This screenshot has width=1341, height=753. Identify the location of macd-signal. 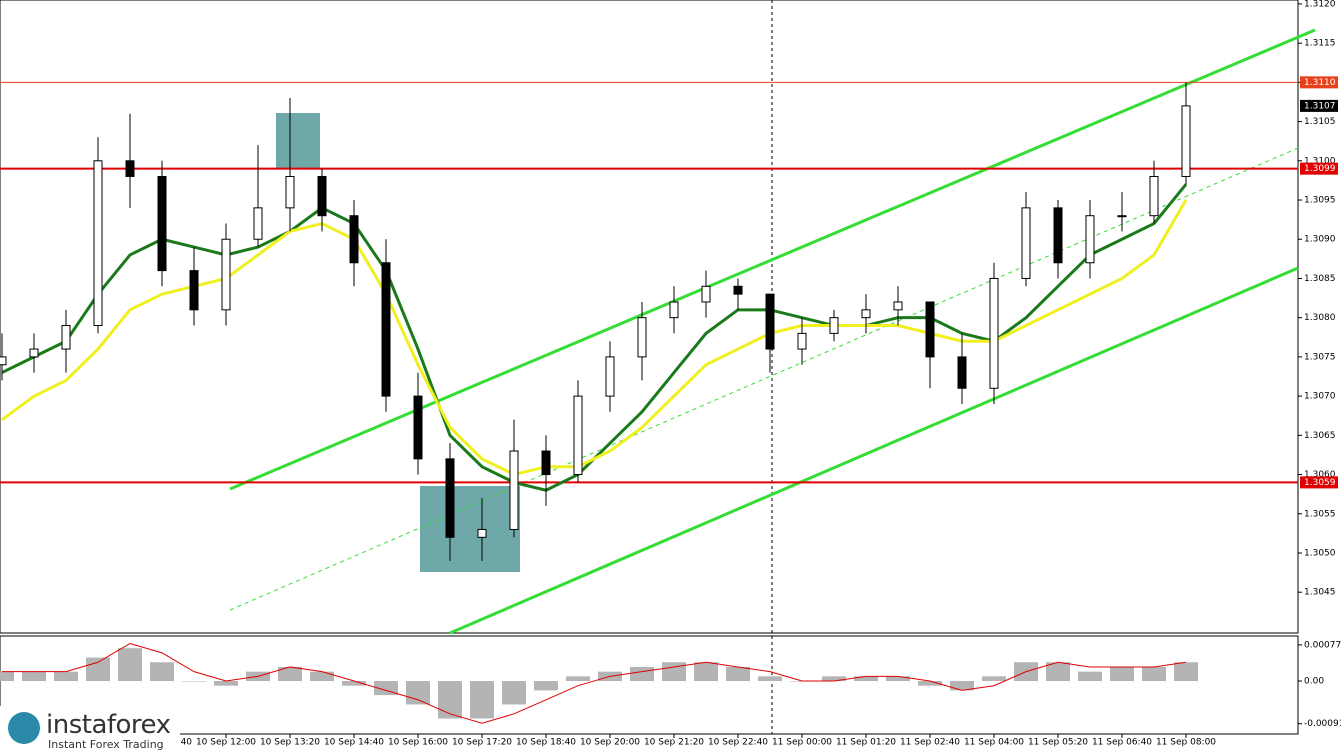
(594, 683).